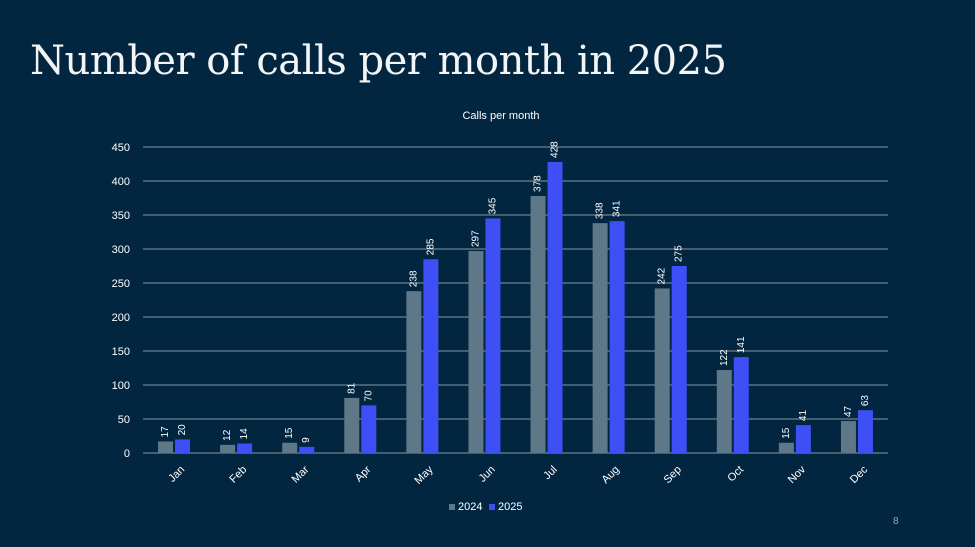 This screenshot has width=975, height=547. What do you see at coordinates (896, 521) in the screenshot?
I see `page-number: 8` at bounding box center [896, 521].